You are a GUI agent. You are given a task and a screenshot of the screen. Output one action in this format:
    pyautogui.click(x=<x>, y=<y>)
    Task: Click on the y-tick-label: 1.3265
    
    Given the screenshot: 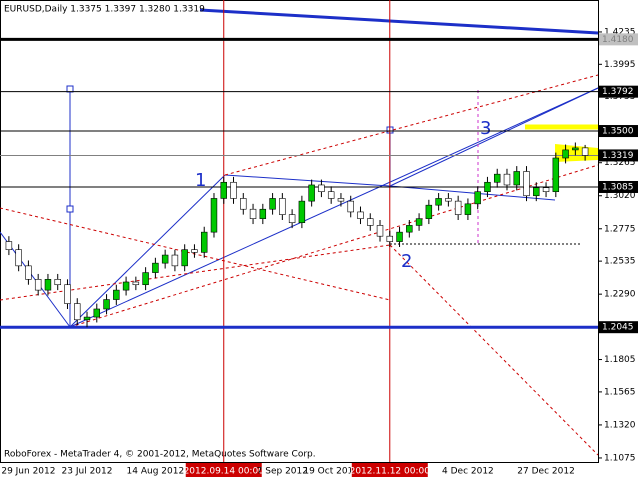 What is the action you would take?
    pyautogui.click(x=620, y=163)
    